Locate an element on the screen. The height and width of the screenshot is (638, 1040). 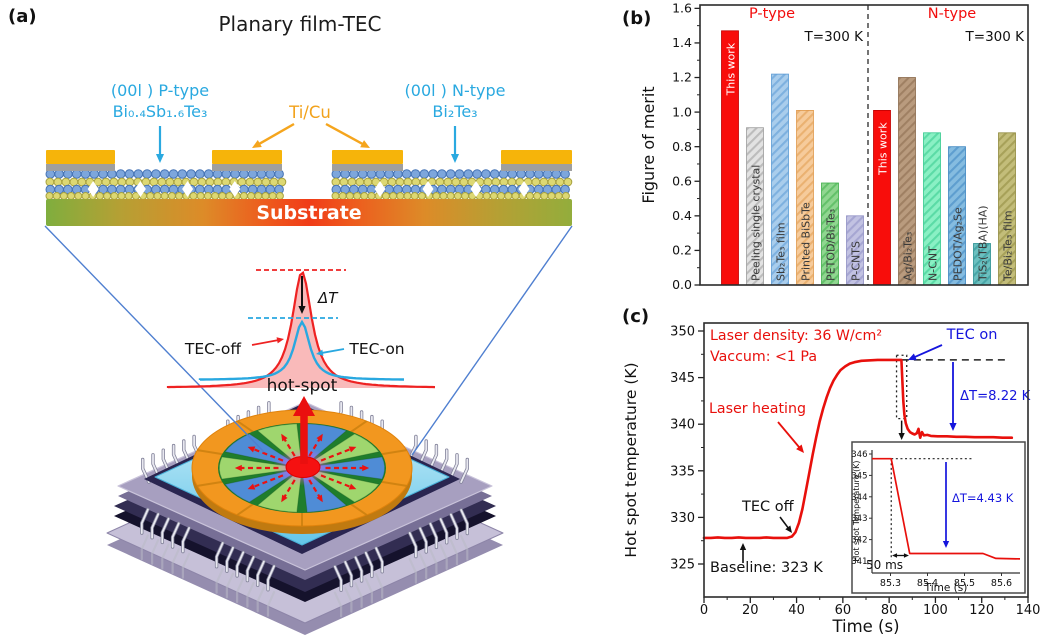
panel-a-arrows is located at coordinates (307, 239).